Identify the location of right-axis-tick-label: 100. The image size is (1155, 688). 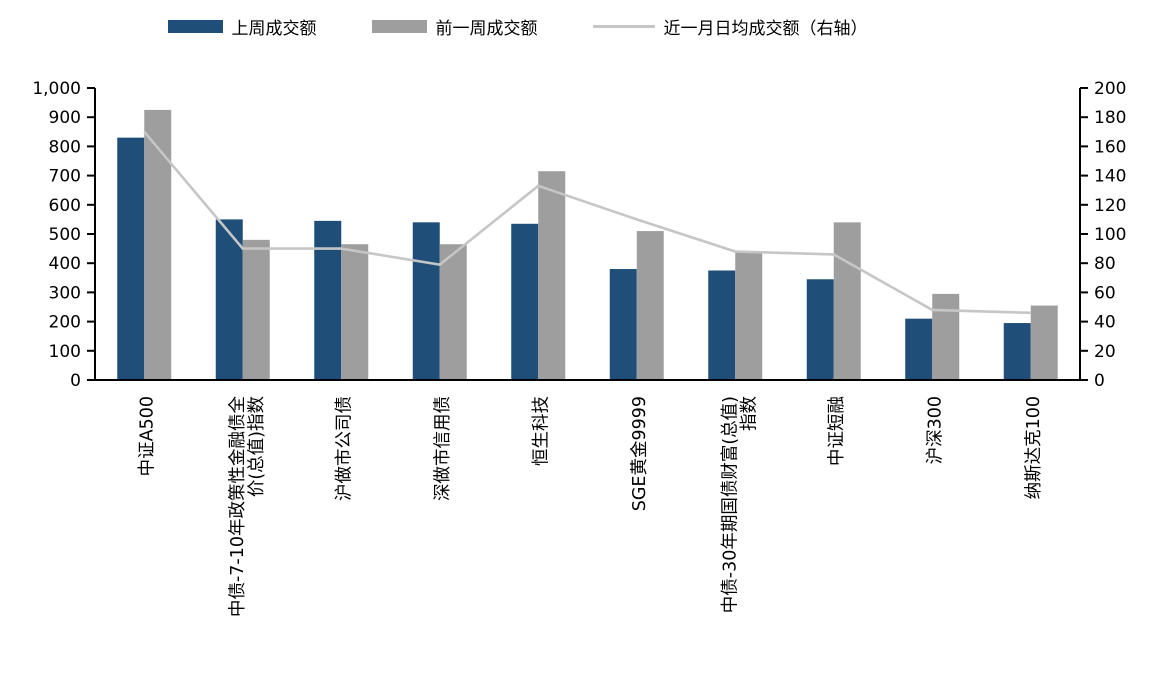
(1110, 235).